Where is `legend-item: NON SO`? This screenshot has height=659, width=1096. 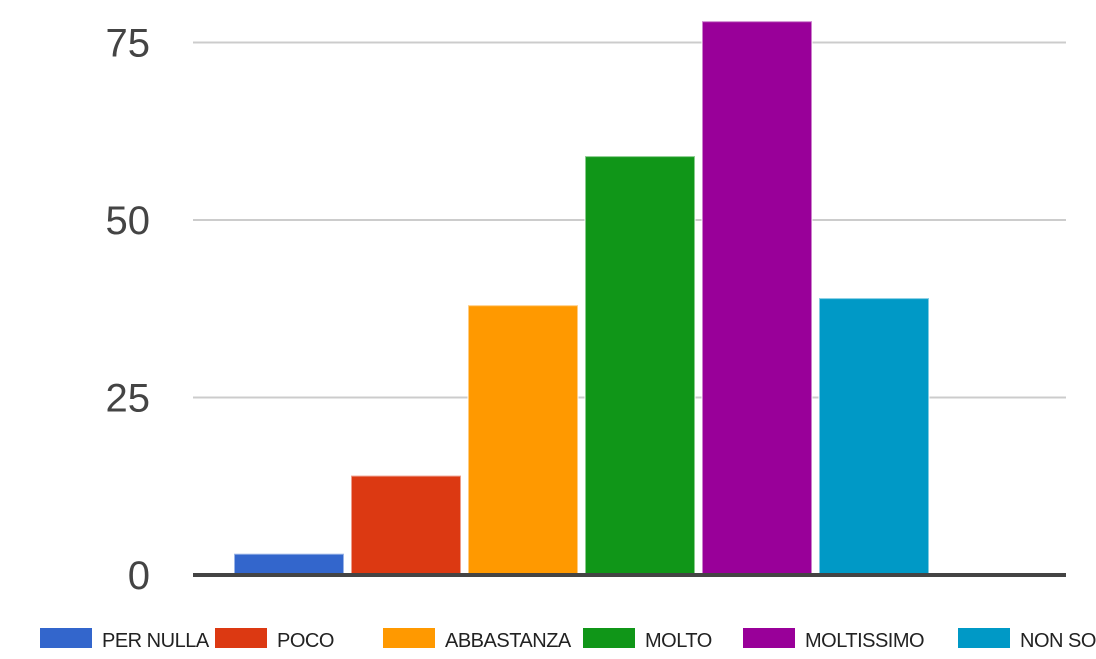 legend-item: NON SO is located at coordinates (1027, 640).